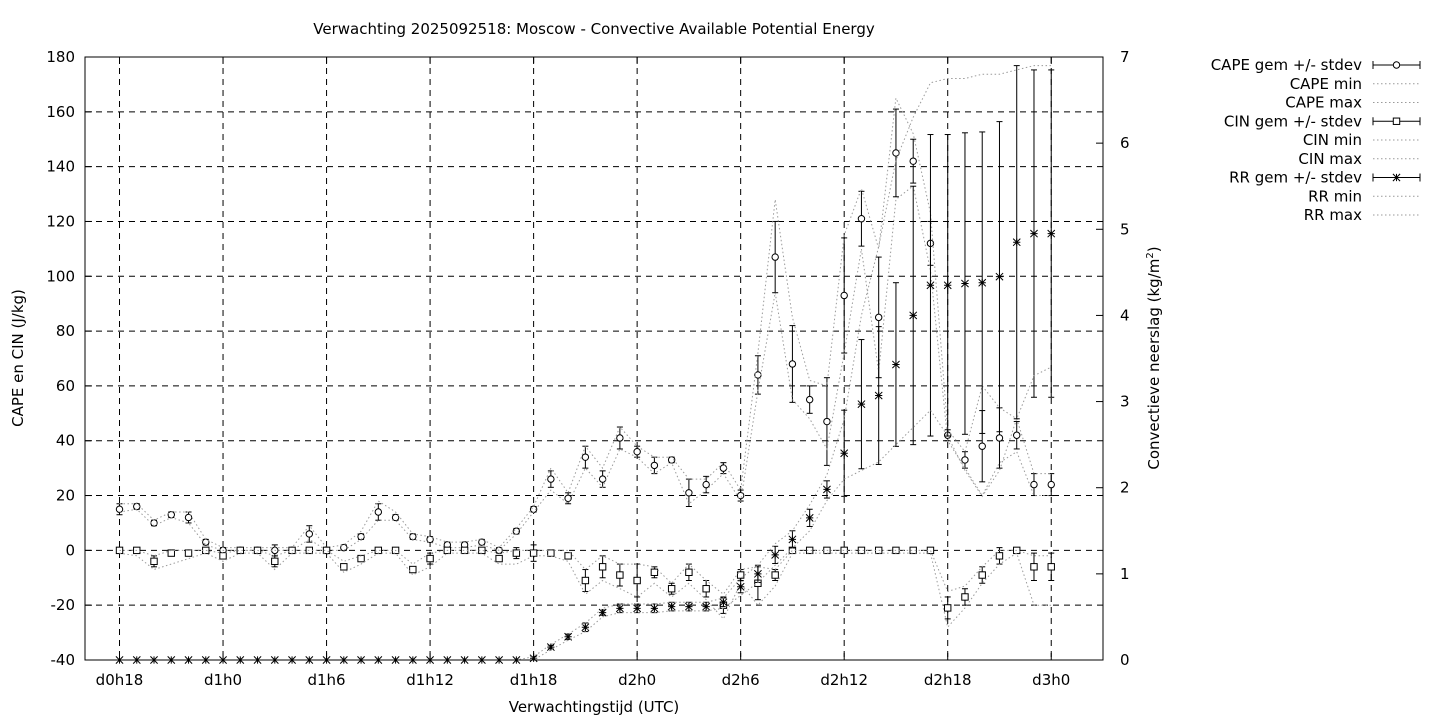 This screenshot has width=1440, height=720. What do you see at coordinates (1125, 574) in the screenshot?
I see `y2-tick-label: 1` at bounding box center [1125, 574].